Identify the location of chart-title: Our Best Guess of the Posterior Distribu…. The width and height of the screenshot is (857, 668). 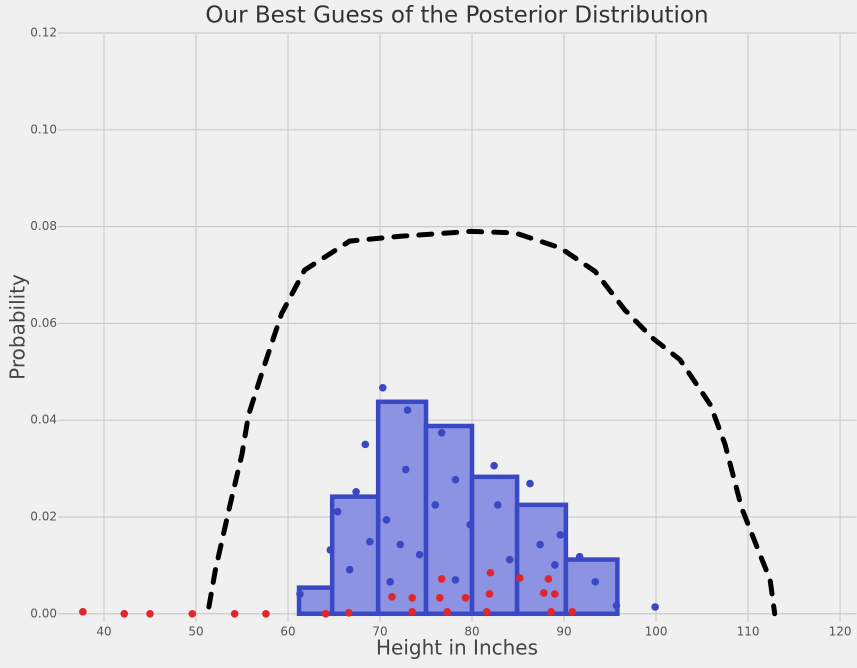
(456, 16).